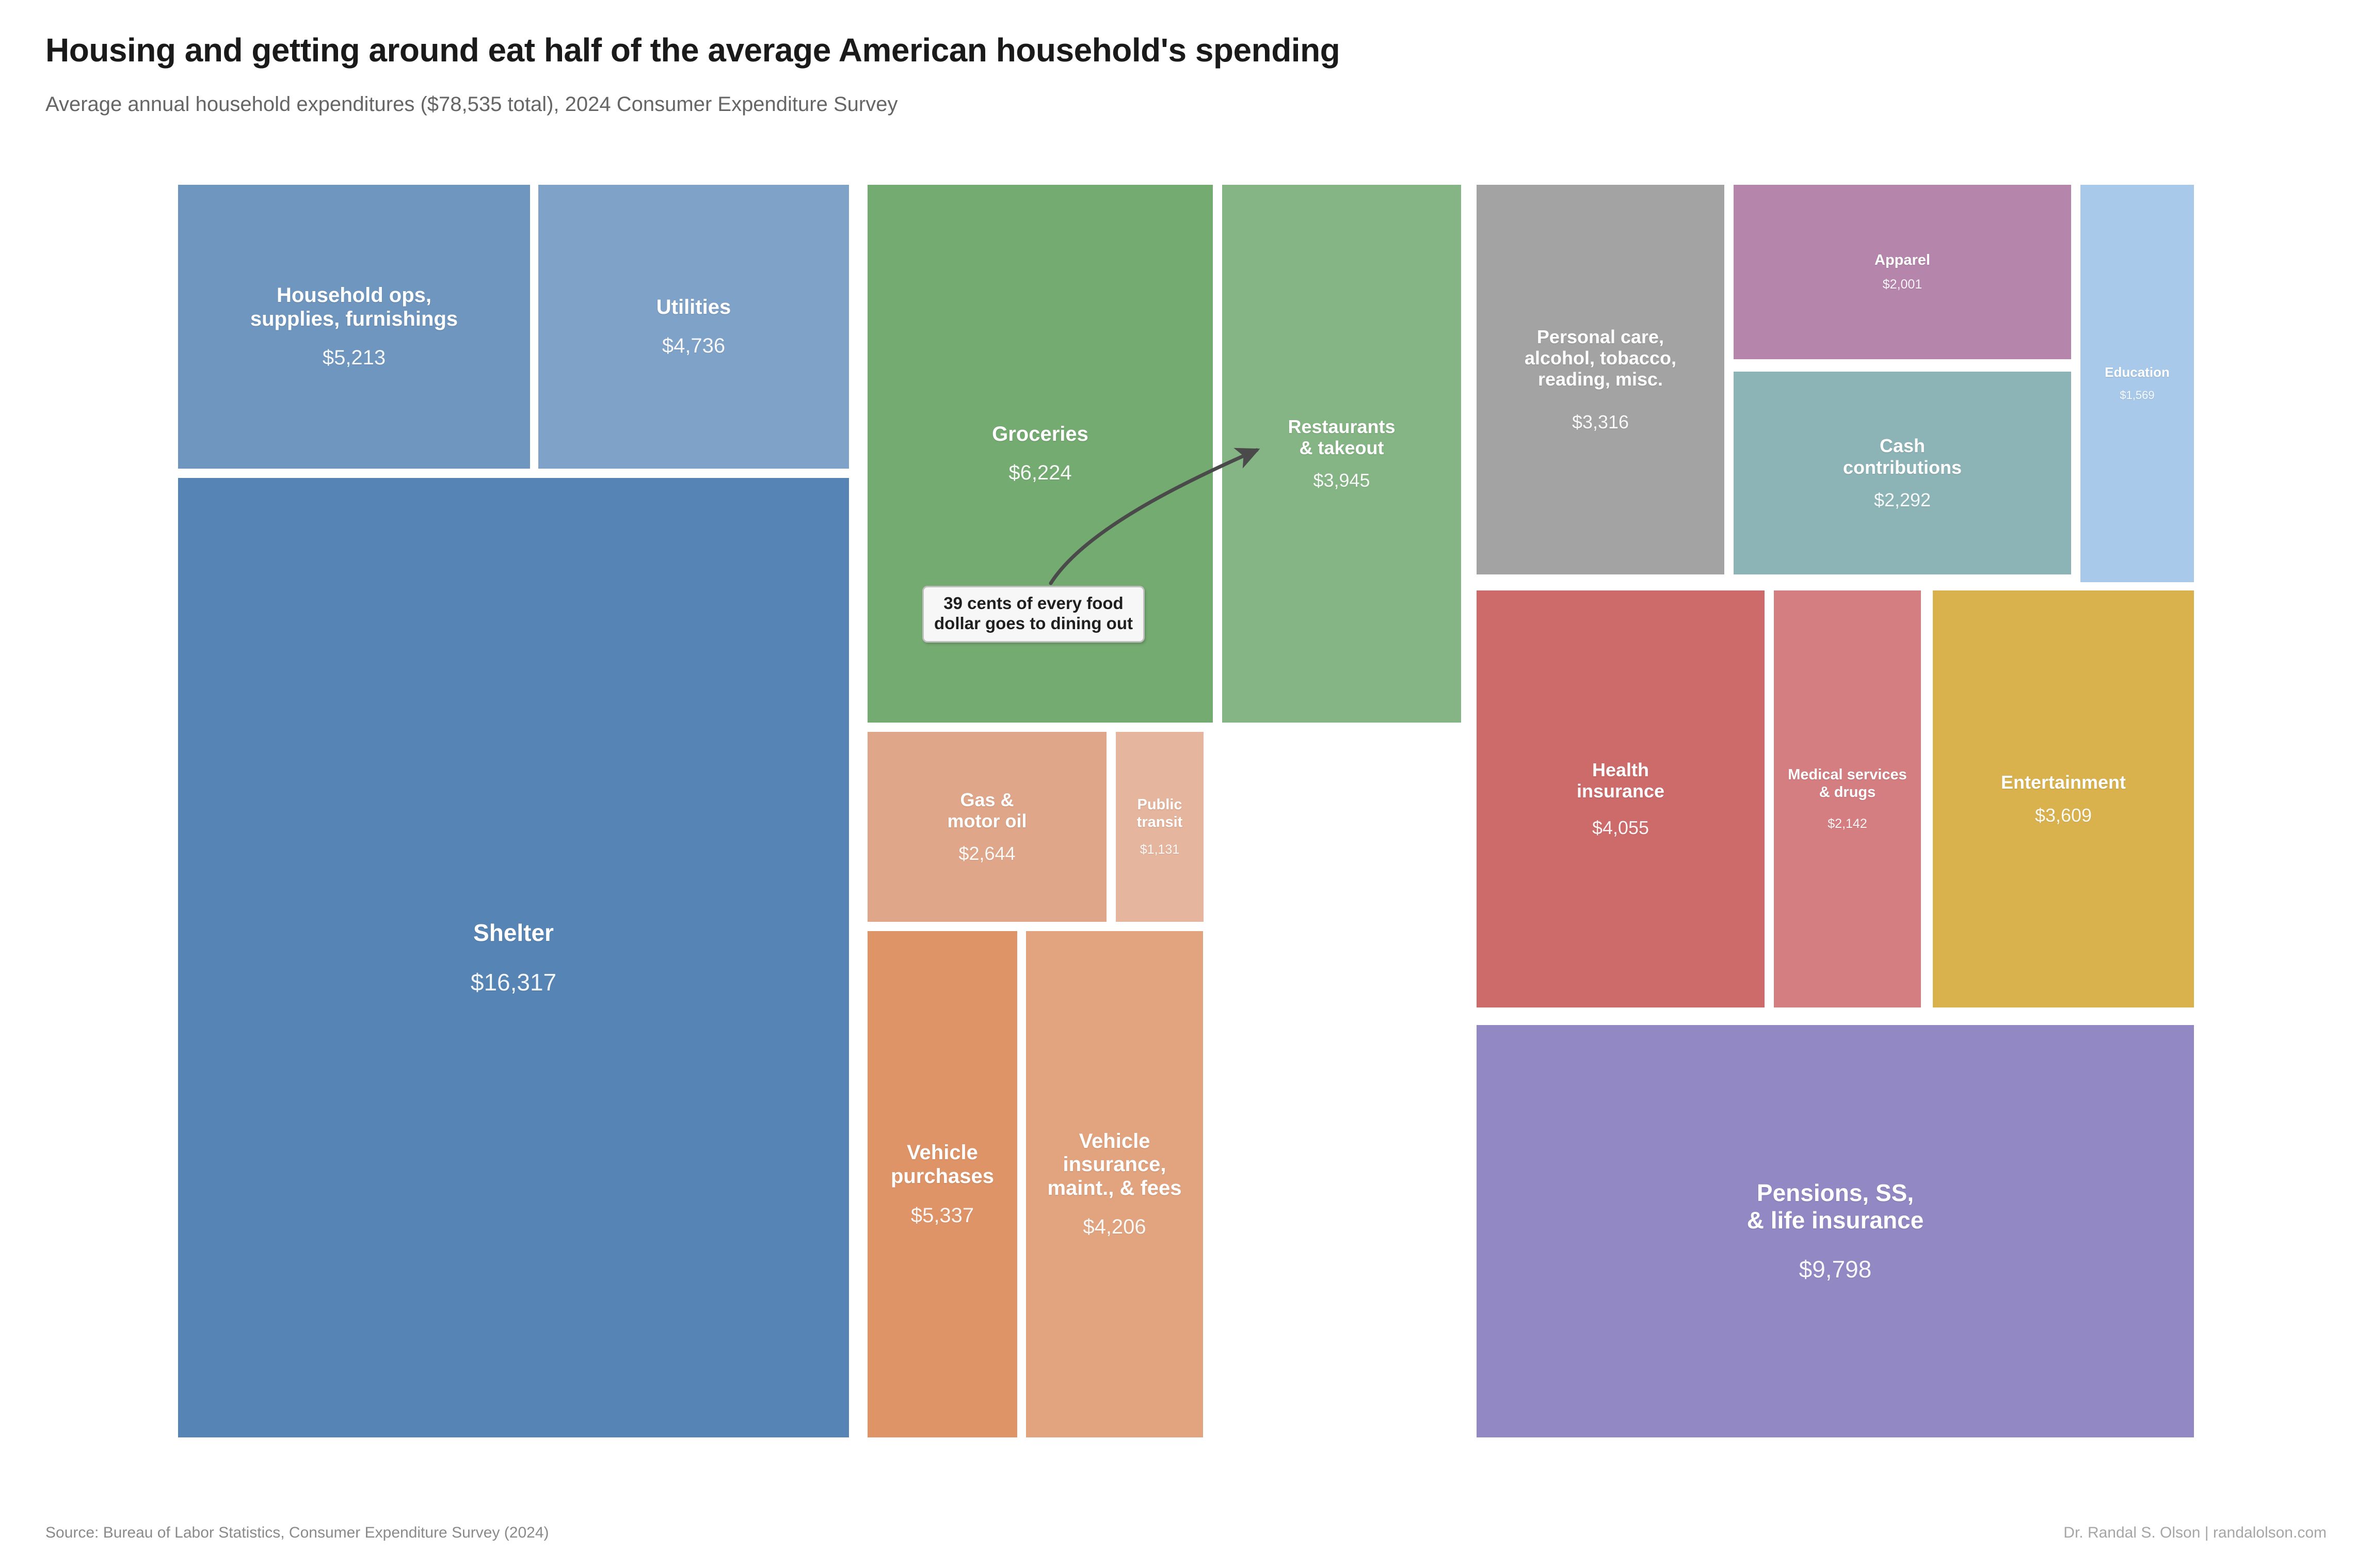  I want to click on tile-label: Shelter, so click(513, 933).